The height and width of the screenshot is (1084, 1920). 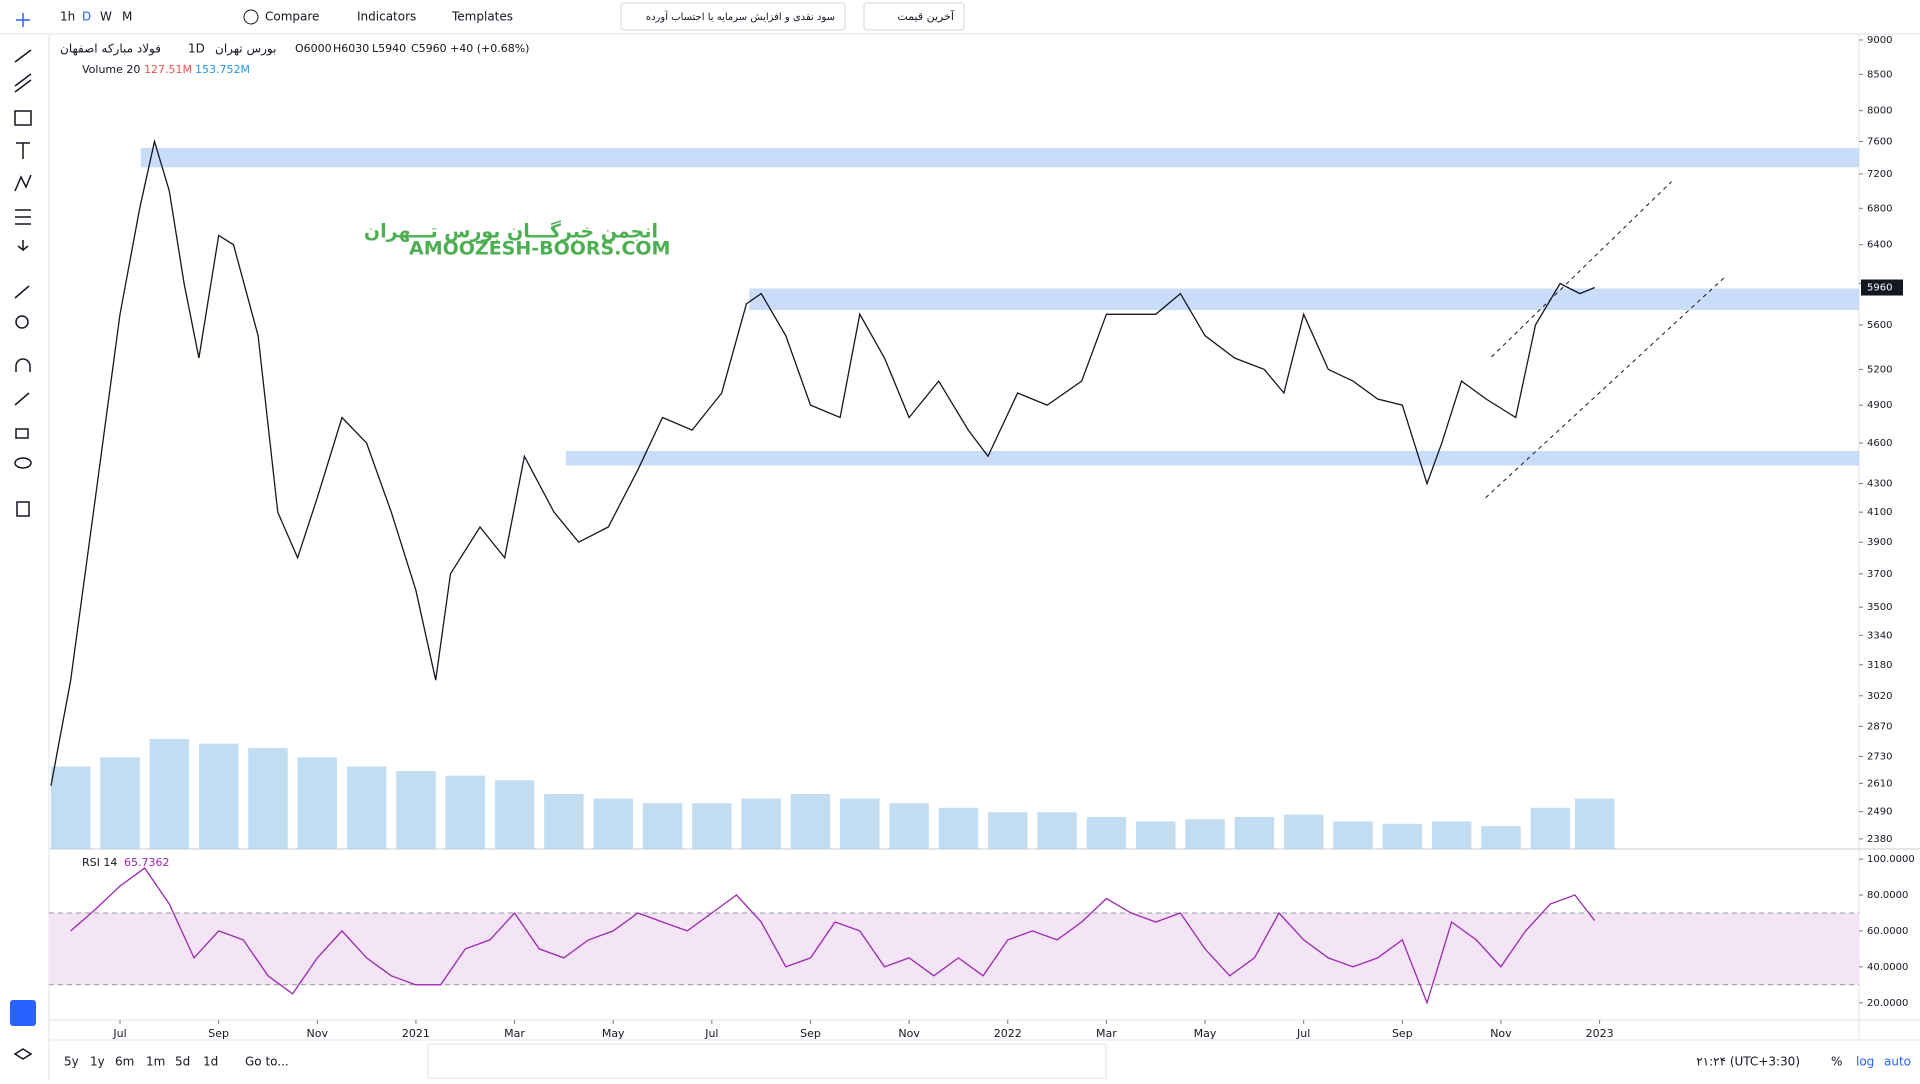 I want to click on pattern-tool, so click(x=23, y=183).